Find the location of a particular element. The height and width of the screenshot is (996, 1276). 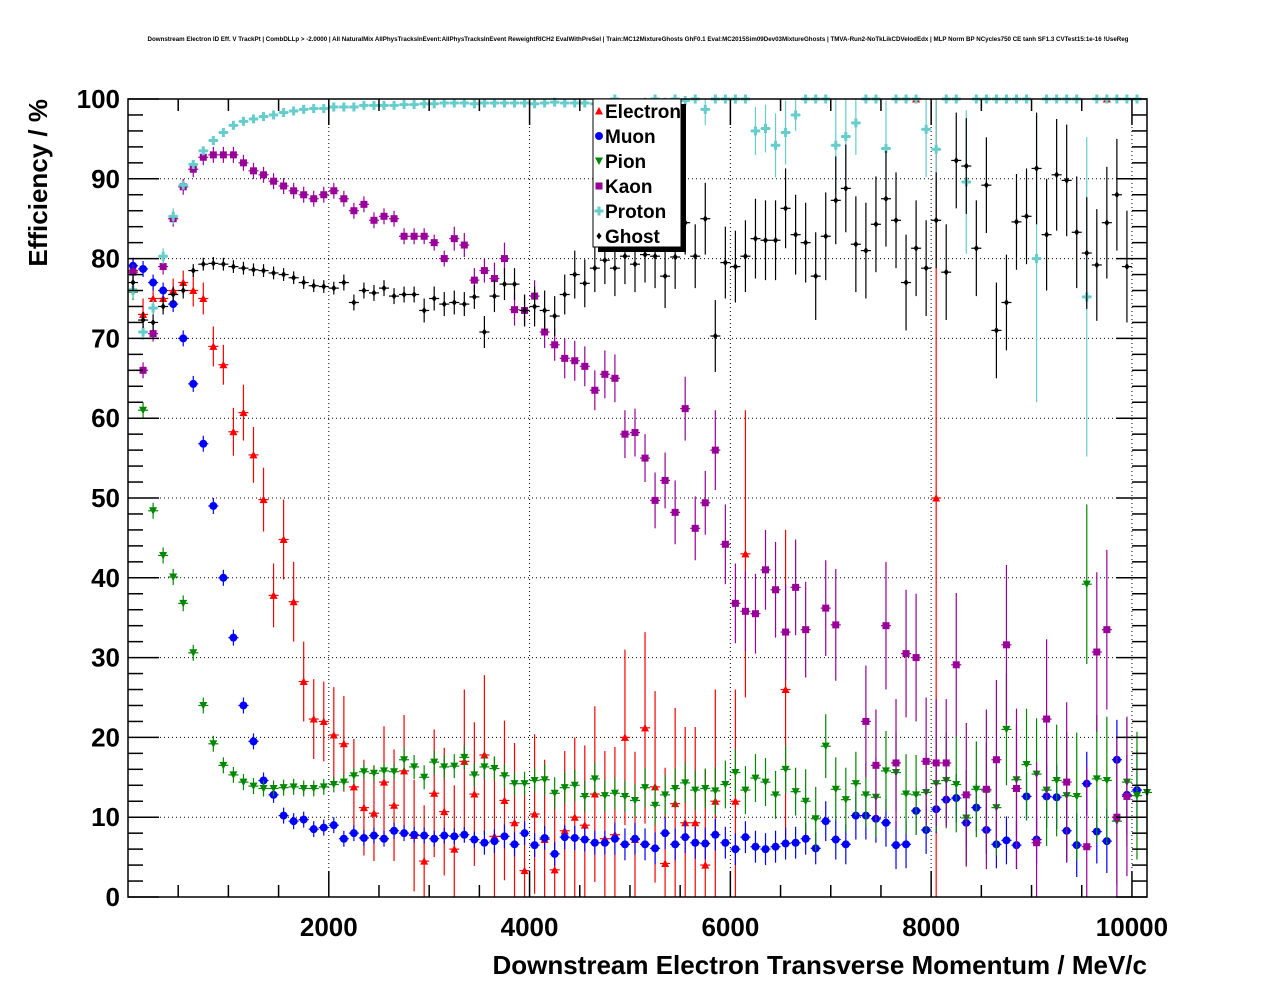

x-tick-label: 8000 is located at coordinates (931, 927).